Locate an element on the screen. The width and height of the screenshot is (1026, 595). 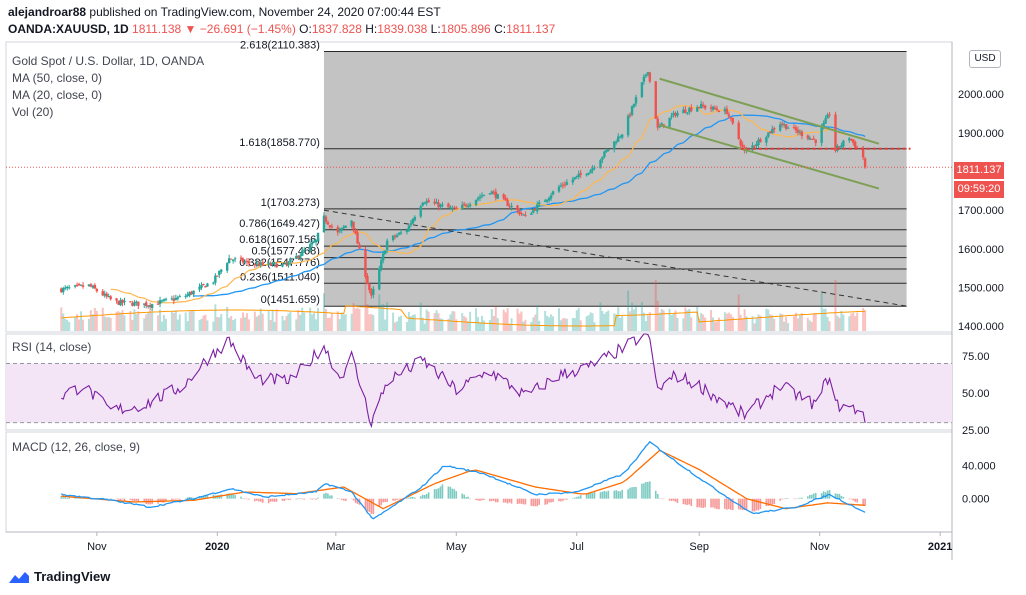
legend-rsi: RSI (14, close) is located at coordinates (52, 347).